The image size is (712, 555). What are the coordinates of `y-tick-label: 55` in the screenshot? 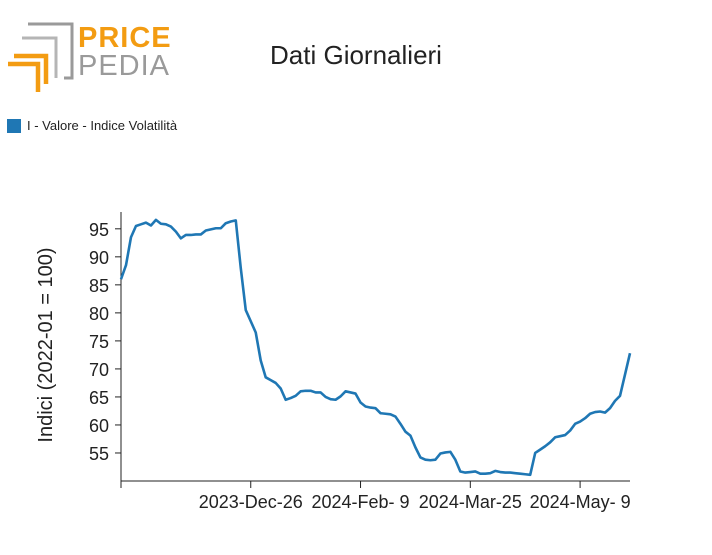 It's located at (99, 454).